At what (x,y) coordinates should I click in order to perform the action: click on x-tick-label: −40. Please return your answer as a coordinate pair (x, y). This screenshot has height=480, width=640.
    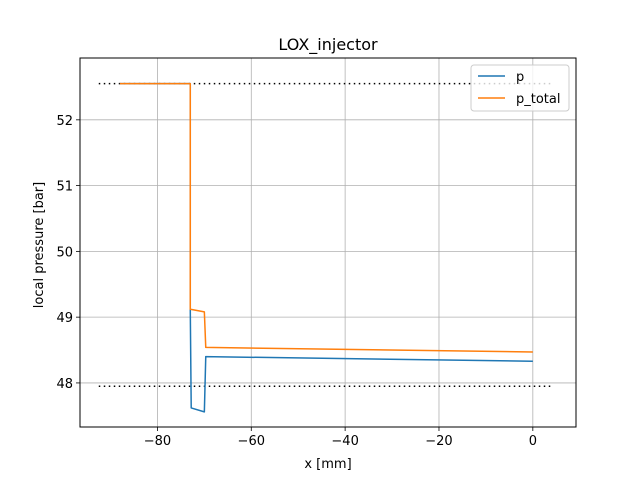
    Looking at the image, I should click on (344, 441).